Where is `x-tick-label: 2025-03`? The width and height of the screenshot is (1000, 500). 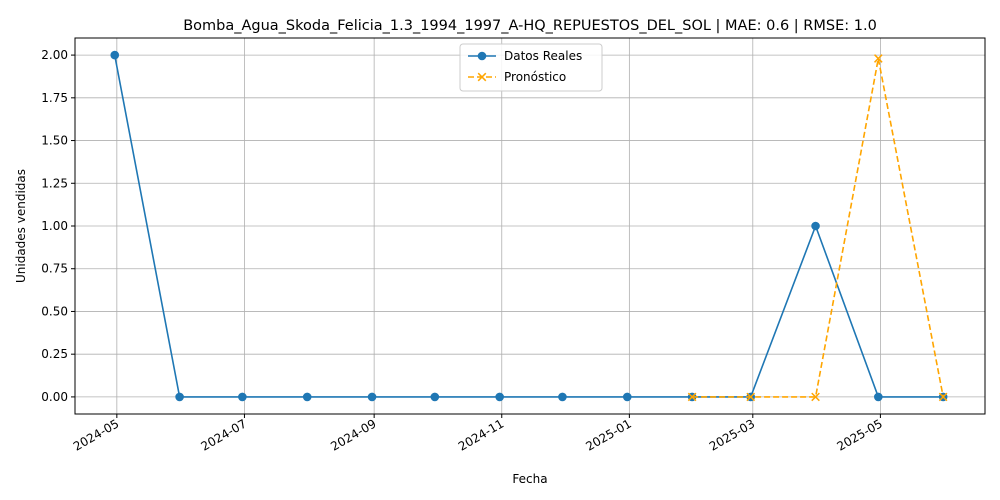
x-tick-label: 2025-03 is located at coordinates (732, 434).